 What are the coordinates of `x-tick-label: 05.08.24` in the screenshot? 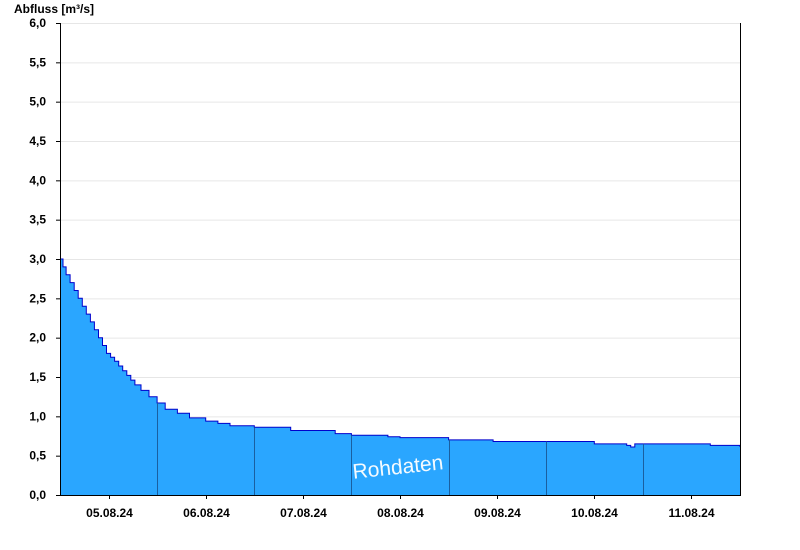 It's located at (109, 513).